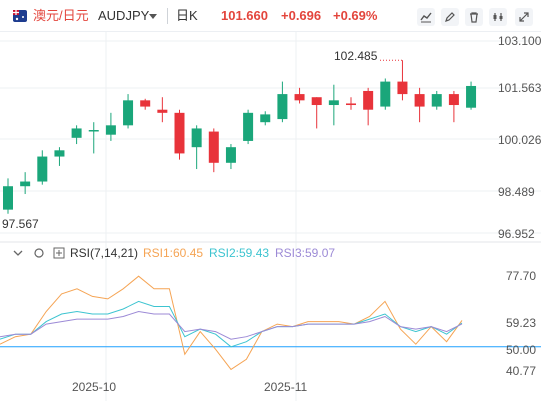 Image resolution: width=541 pixels, height=401 pixels. I want to click on y-tick-label: 103.100, so click(519, 41).